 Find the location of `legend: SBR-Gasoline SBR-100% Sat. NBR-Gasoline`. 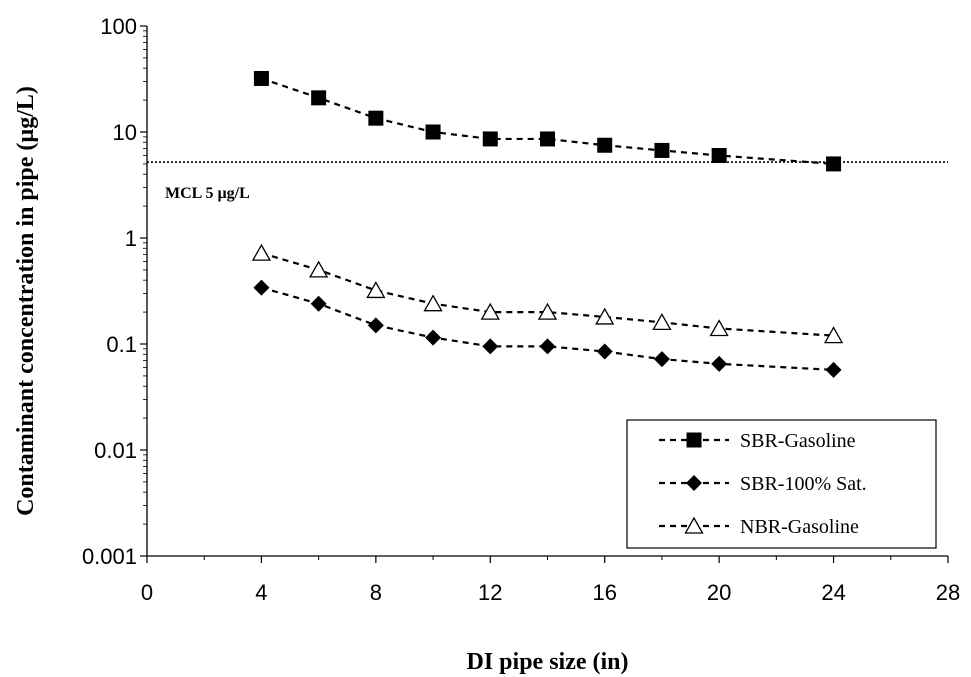

legend: SBR-Gasoline SBR-100% Sat. NBR-Gasoline is located at coordinates (781, 484).